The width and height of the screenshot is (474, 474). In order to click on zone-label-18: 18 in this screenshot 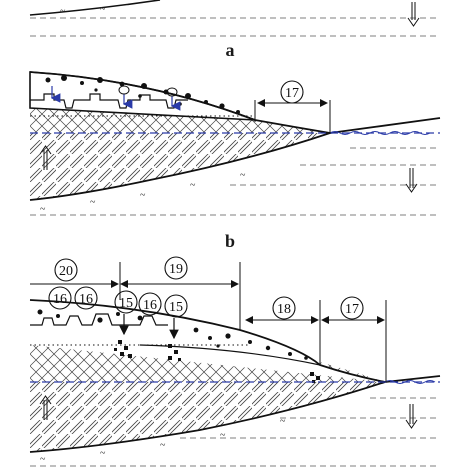, I will do `click(284, 308)`.